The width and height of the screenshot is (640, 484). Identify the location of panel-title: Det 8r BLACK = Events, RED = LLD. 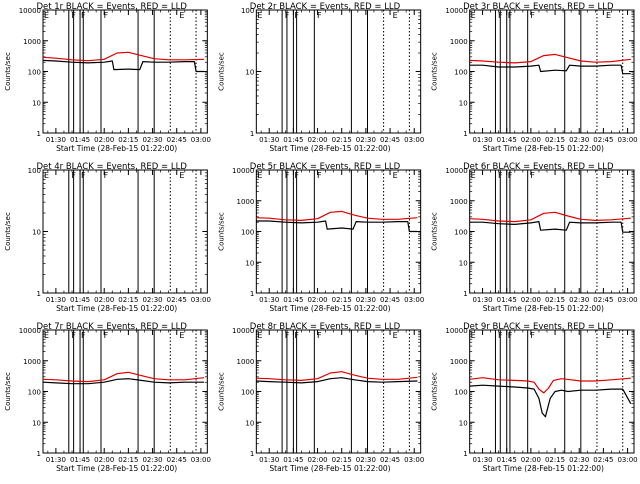
(325, 327).